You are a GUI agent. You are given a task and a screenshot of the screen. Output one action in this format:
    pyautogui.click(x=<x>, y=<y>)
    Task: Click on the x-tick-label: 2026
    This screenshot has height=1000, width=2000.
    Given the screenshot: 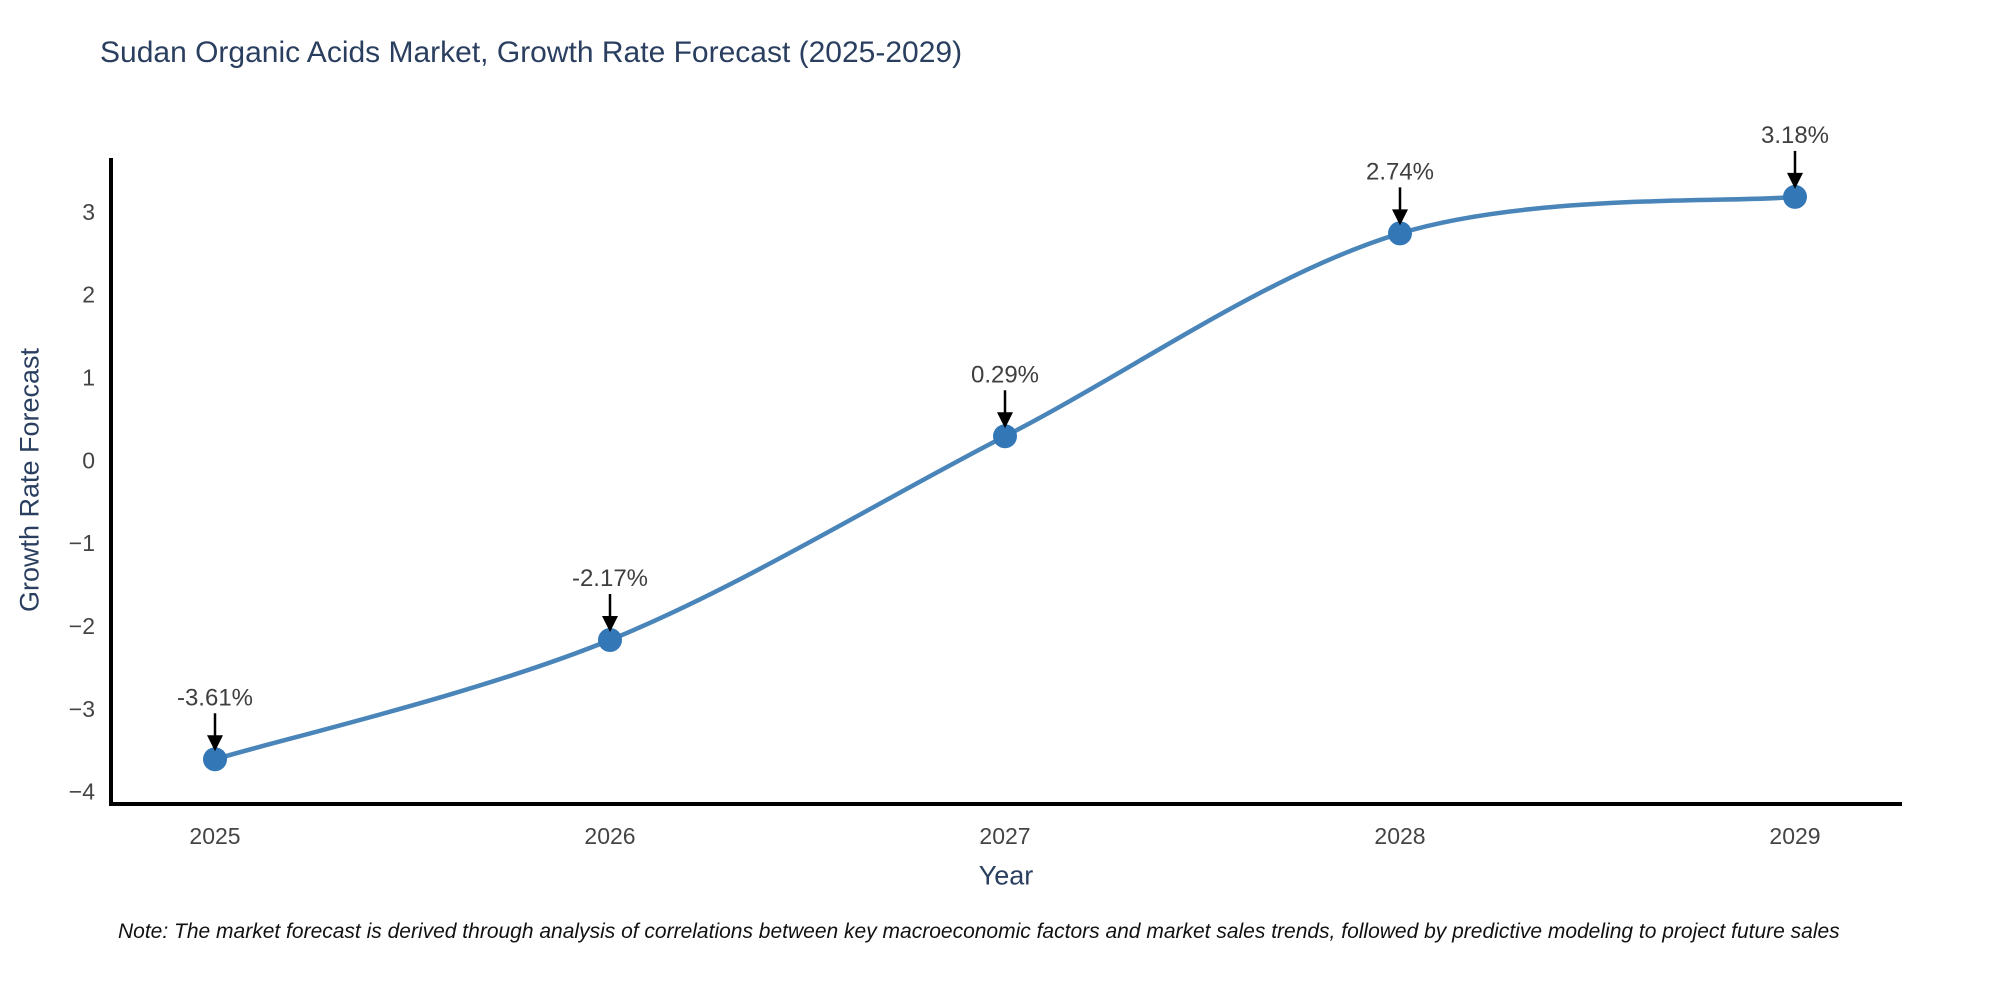 What is the action you would take?
    pyautogui.click(x=609, y=836)
    